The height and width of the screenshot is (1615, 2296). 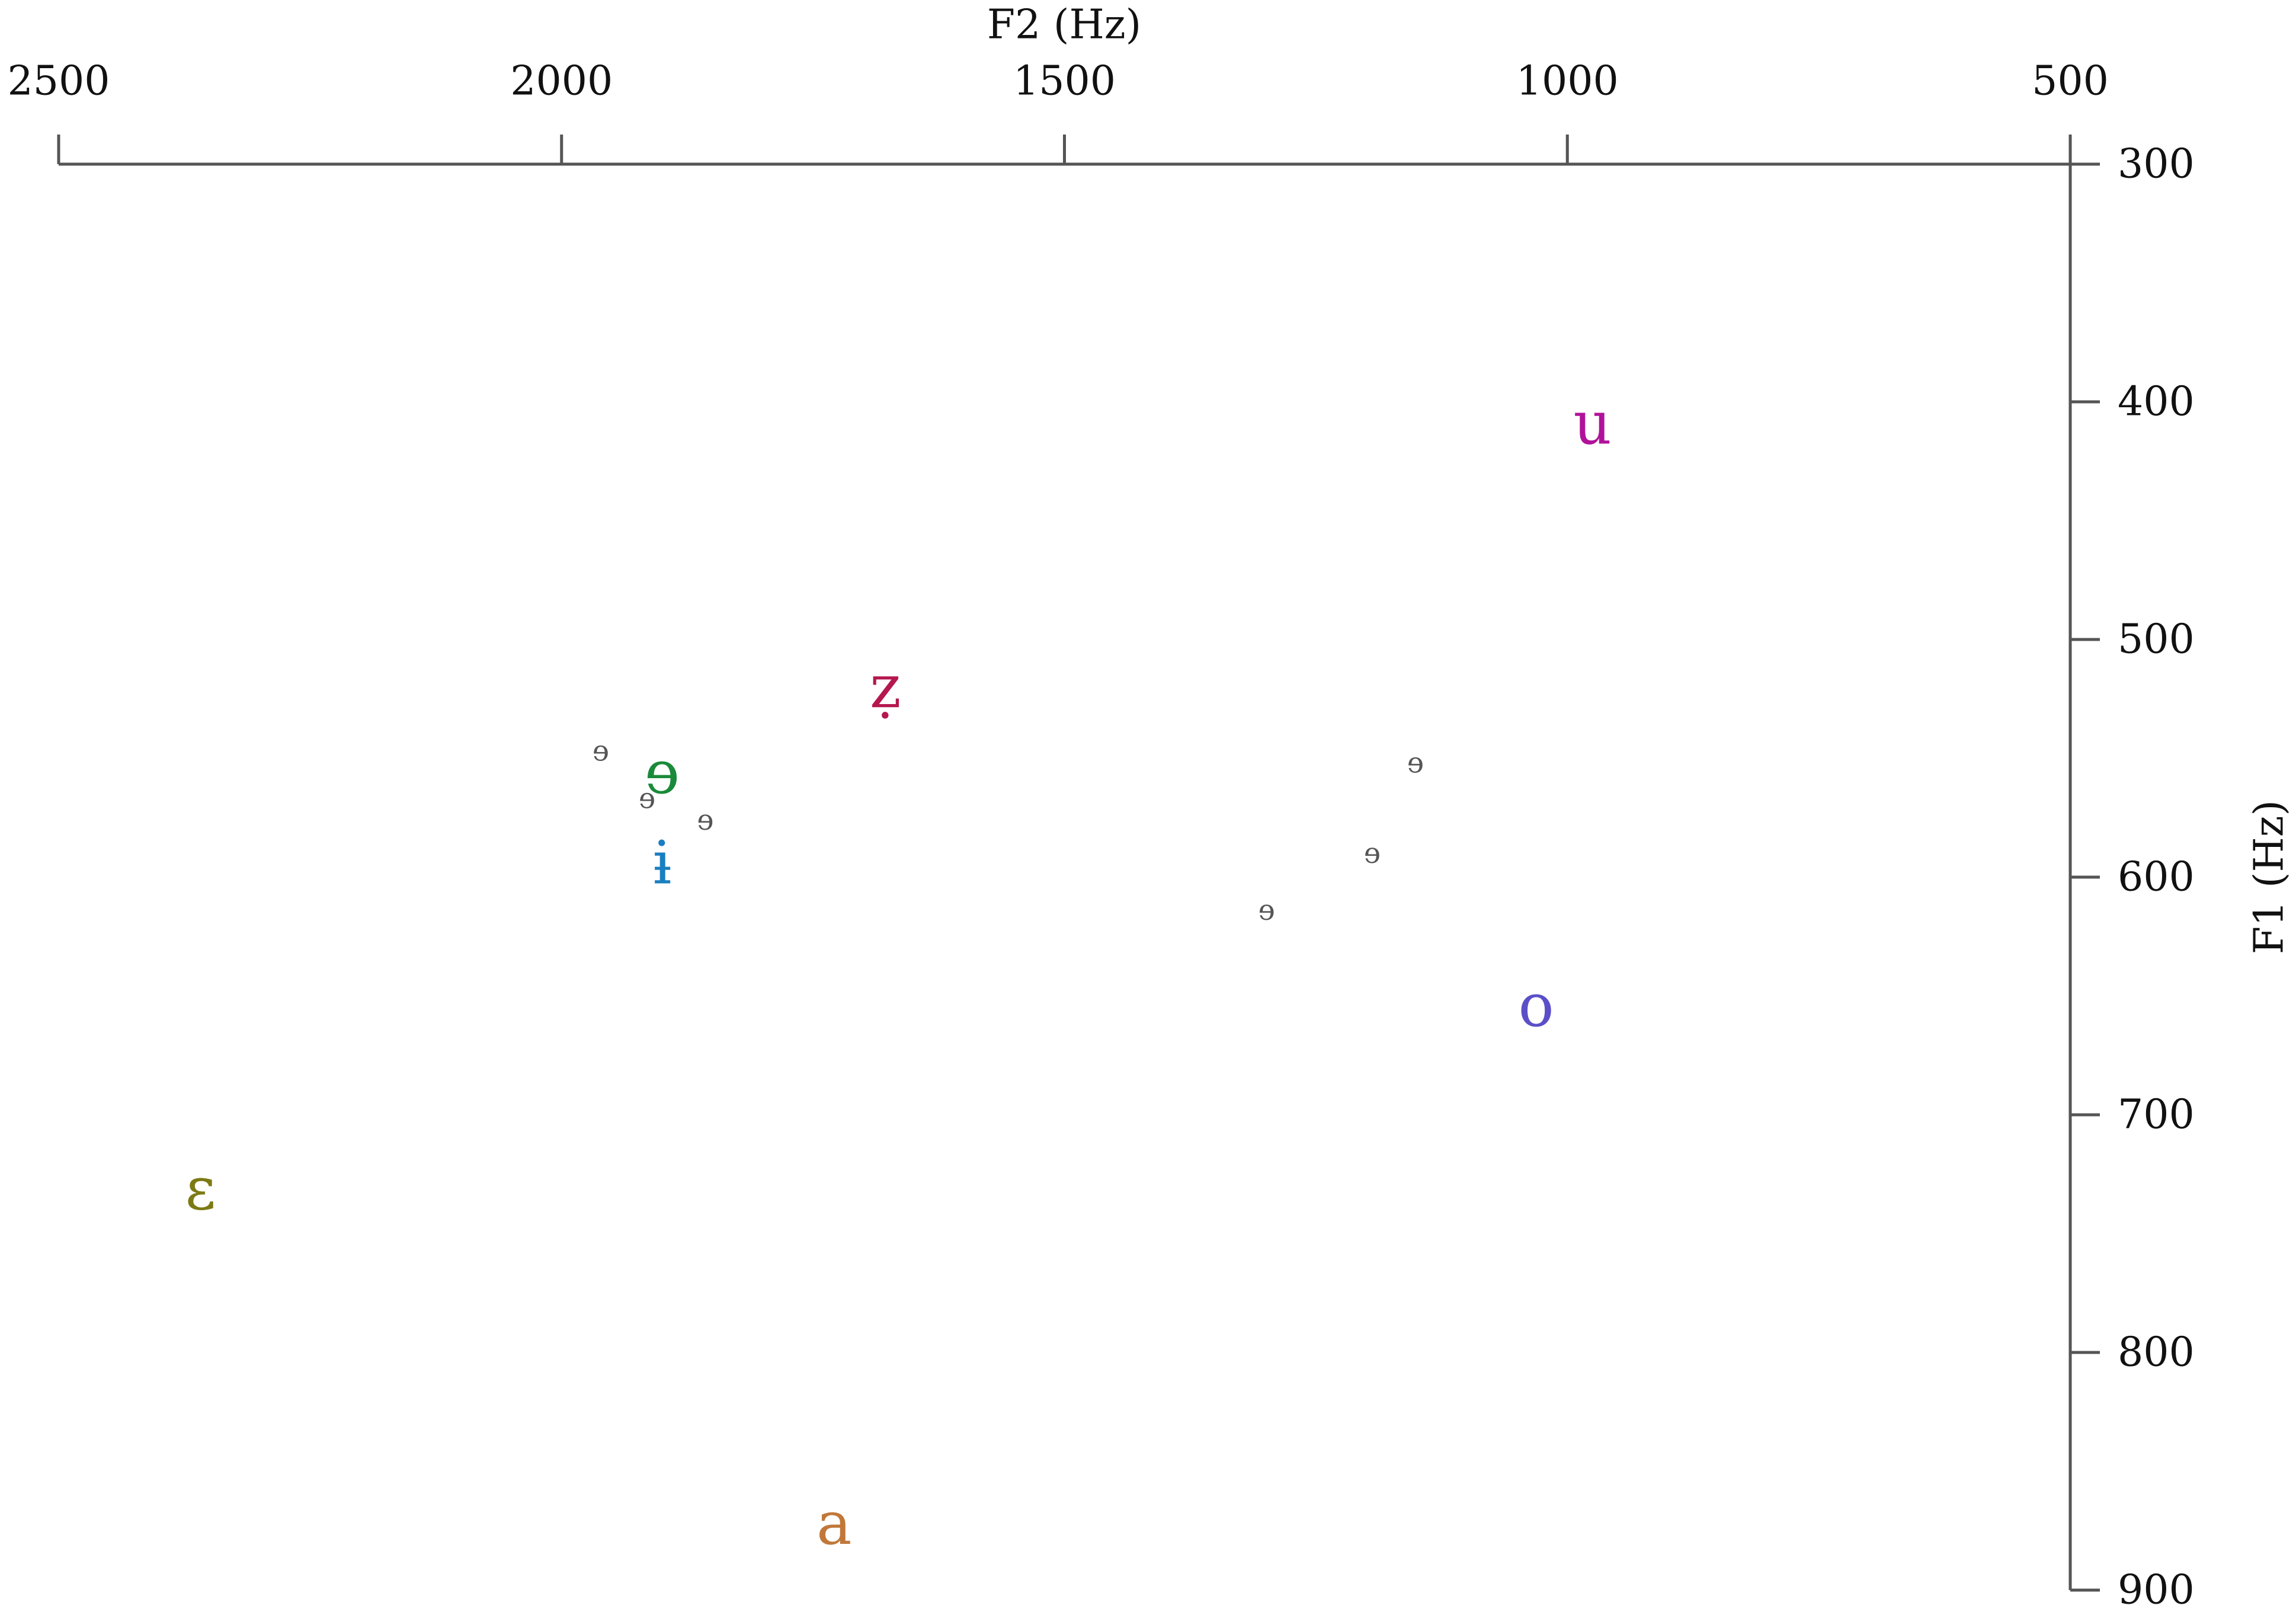 I want to click on vowel-marker: o, so click(x=1536, y=1005).